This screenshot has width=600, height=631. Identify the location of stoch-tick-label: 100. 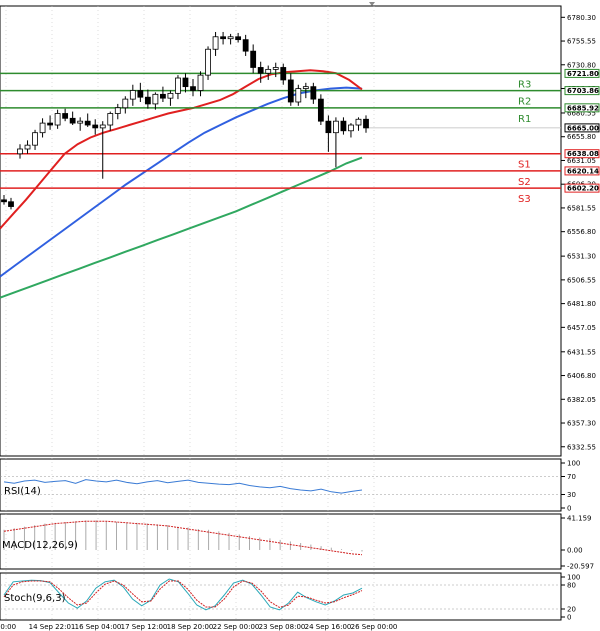
(573, 578).